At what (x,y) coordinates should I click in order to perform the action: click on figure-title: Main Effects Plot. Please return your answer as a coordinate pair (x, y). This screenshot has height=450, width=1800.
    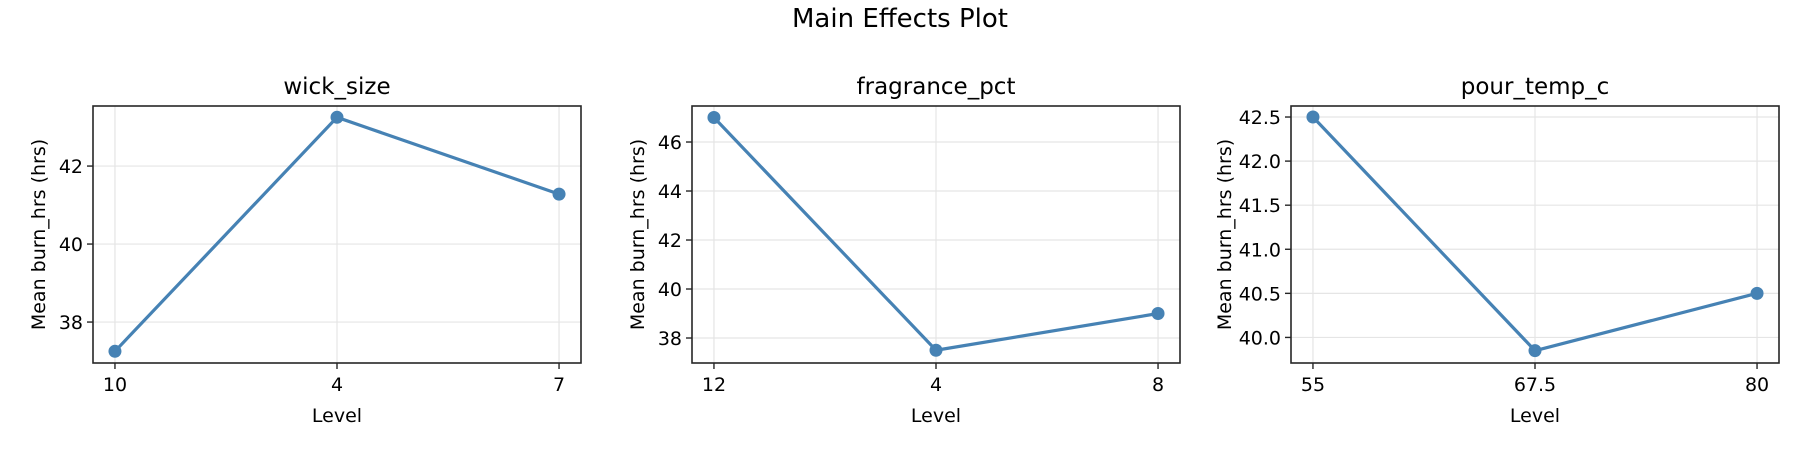
    Looking at the image, I should click on (900, 19).